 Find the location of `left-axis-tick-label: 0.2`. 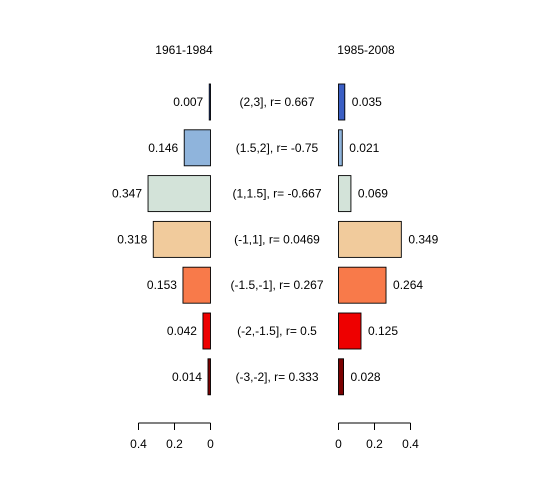

left-axis-tick-label: 0.2 is located at coordinates (174, 444).